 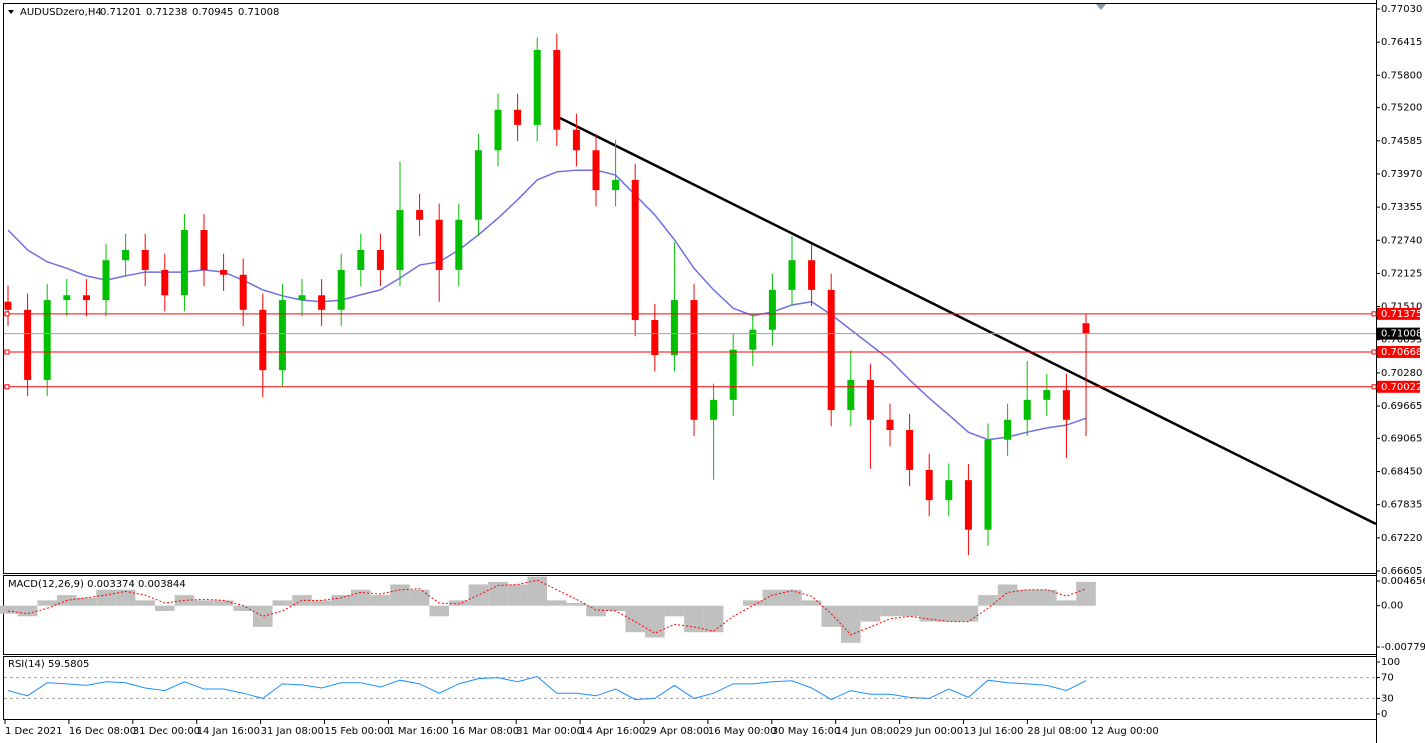 What do you see at coordinates (806, 731) in the screenshot?
I see `x-tick-label: 30 May 16:00` at bounding box center [806, 731].